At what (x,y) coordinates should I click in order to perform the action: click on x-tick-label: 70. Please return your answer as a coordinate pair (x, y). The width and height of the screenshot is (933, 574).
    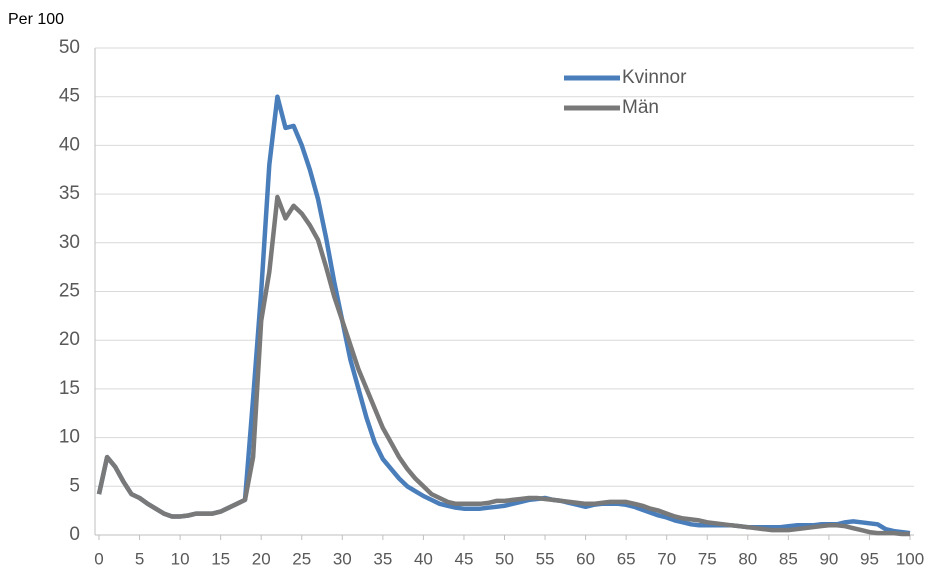
    Looking at the image, I should click on (666, 558).